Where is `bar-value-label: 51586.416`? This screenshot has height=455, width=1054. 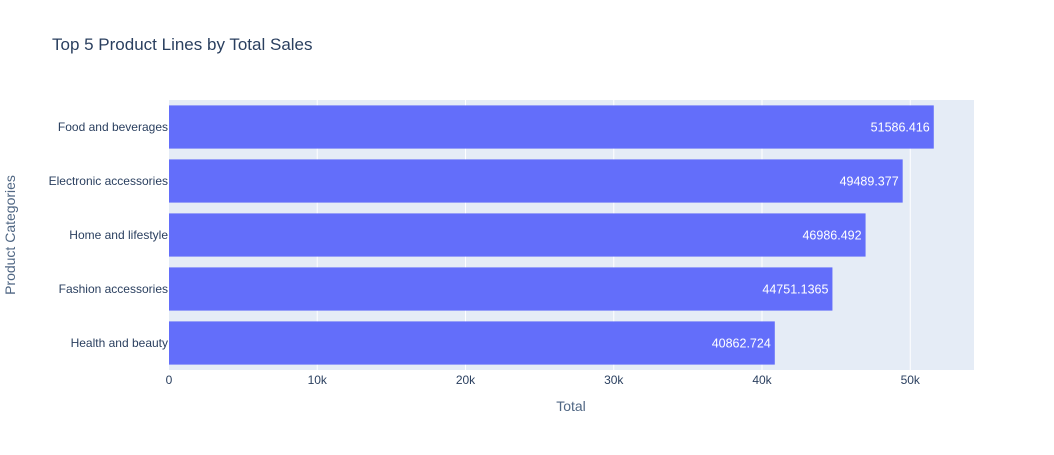
bar-value-label: 51586.416 is located at coordinates (900, 128).